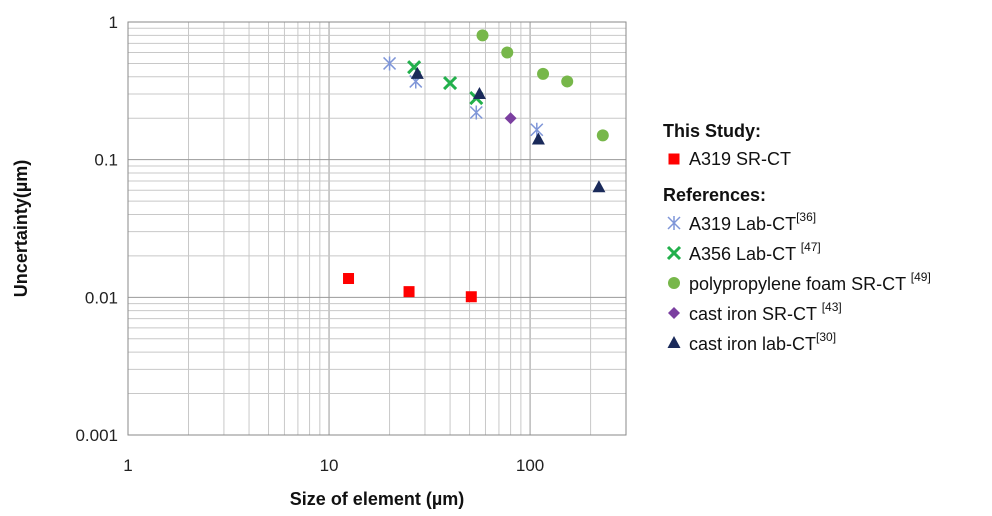 The image size is (992, 516). What do you see at coordinates (800, 283) in the screenshot?
I see `legend-label: polypropylene foam SR-CT` at bounding box center [800, 283].